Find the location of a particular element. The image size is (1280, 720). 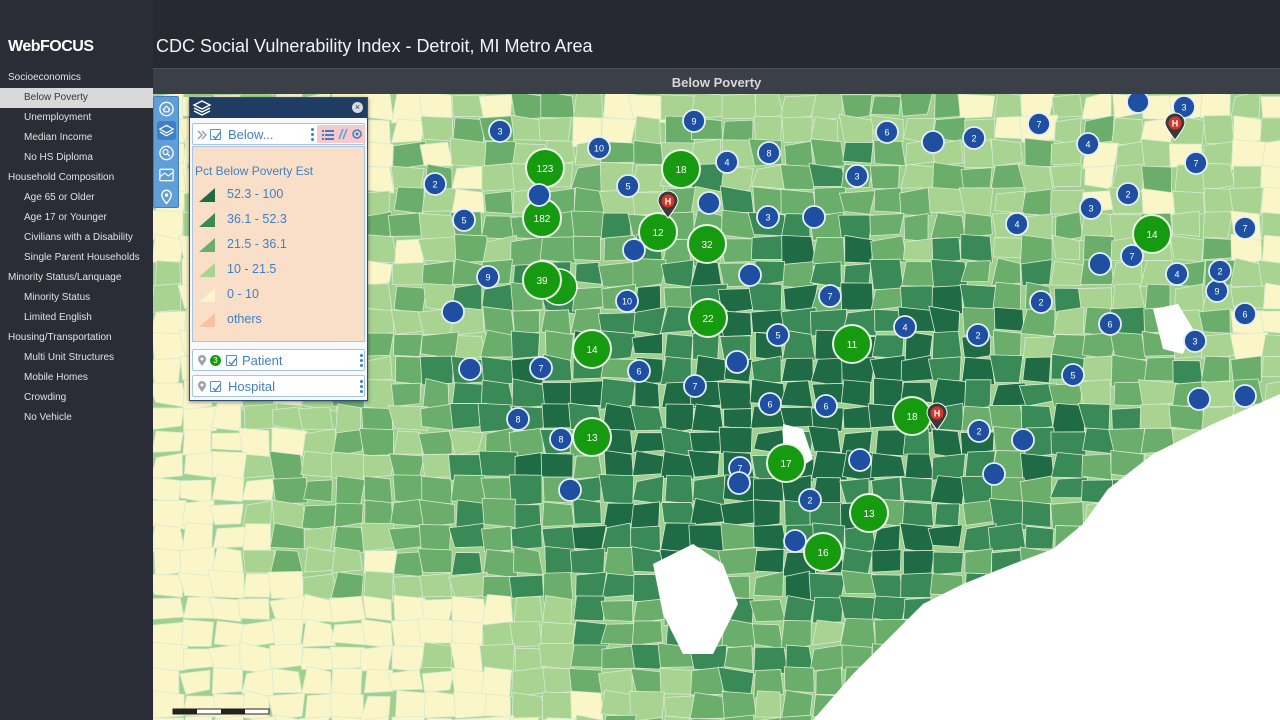

patient-point: 9 is located at coordinates (1217, 291).